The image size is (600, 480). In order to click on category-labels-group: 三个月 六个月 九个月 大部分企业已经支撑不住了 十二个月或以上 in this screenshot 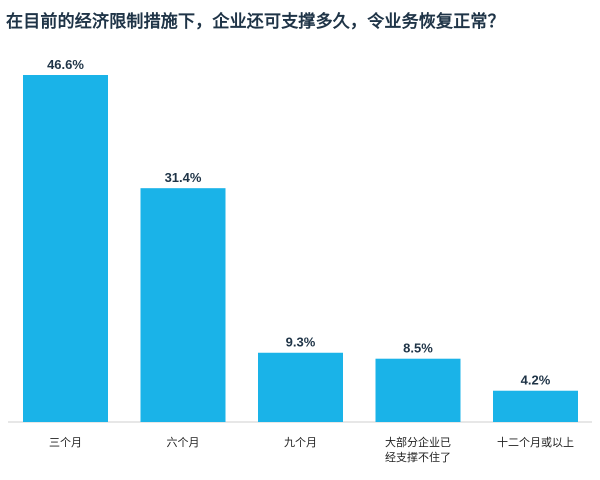, I will do `click(311, 449)`.